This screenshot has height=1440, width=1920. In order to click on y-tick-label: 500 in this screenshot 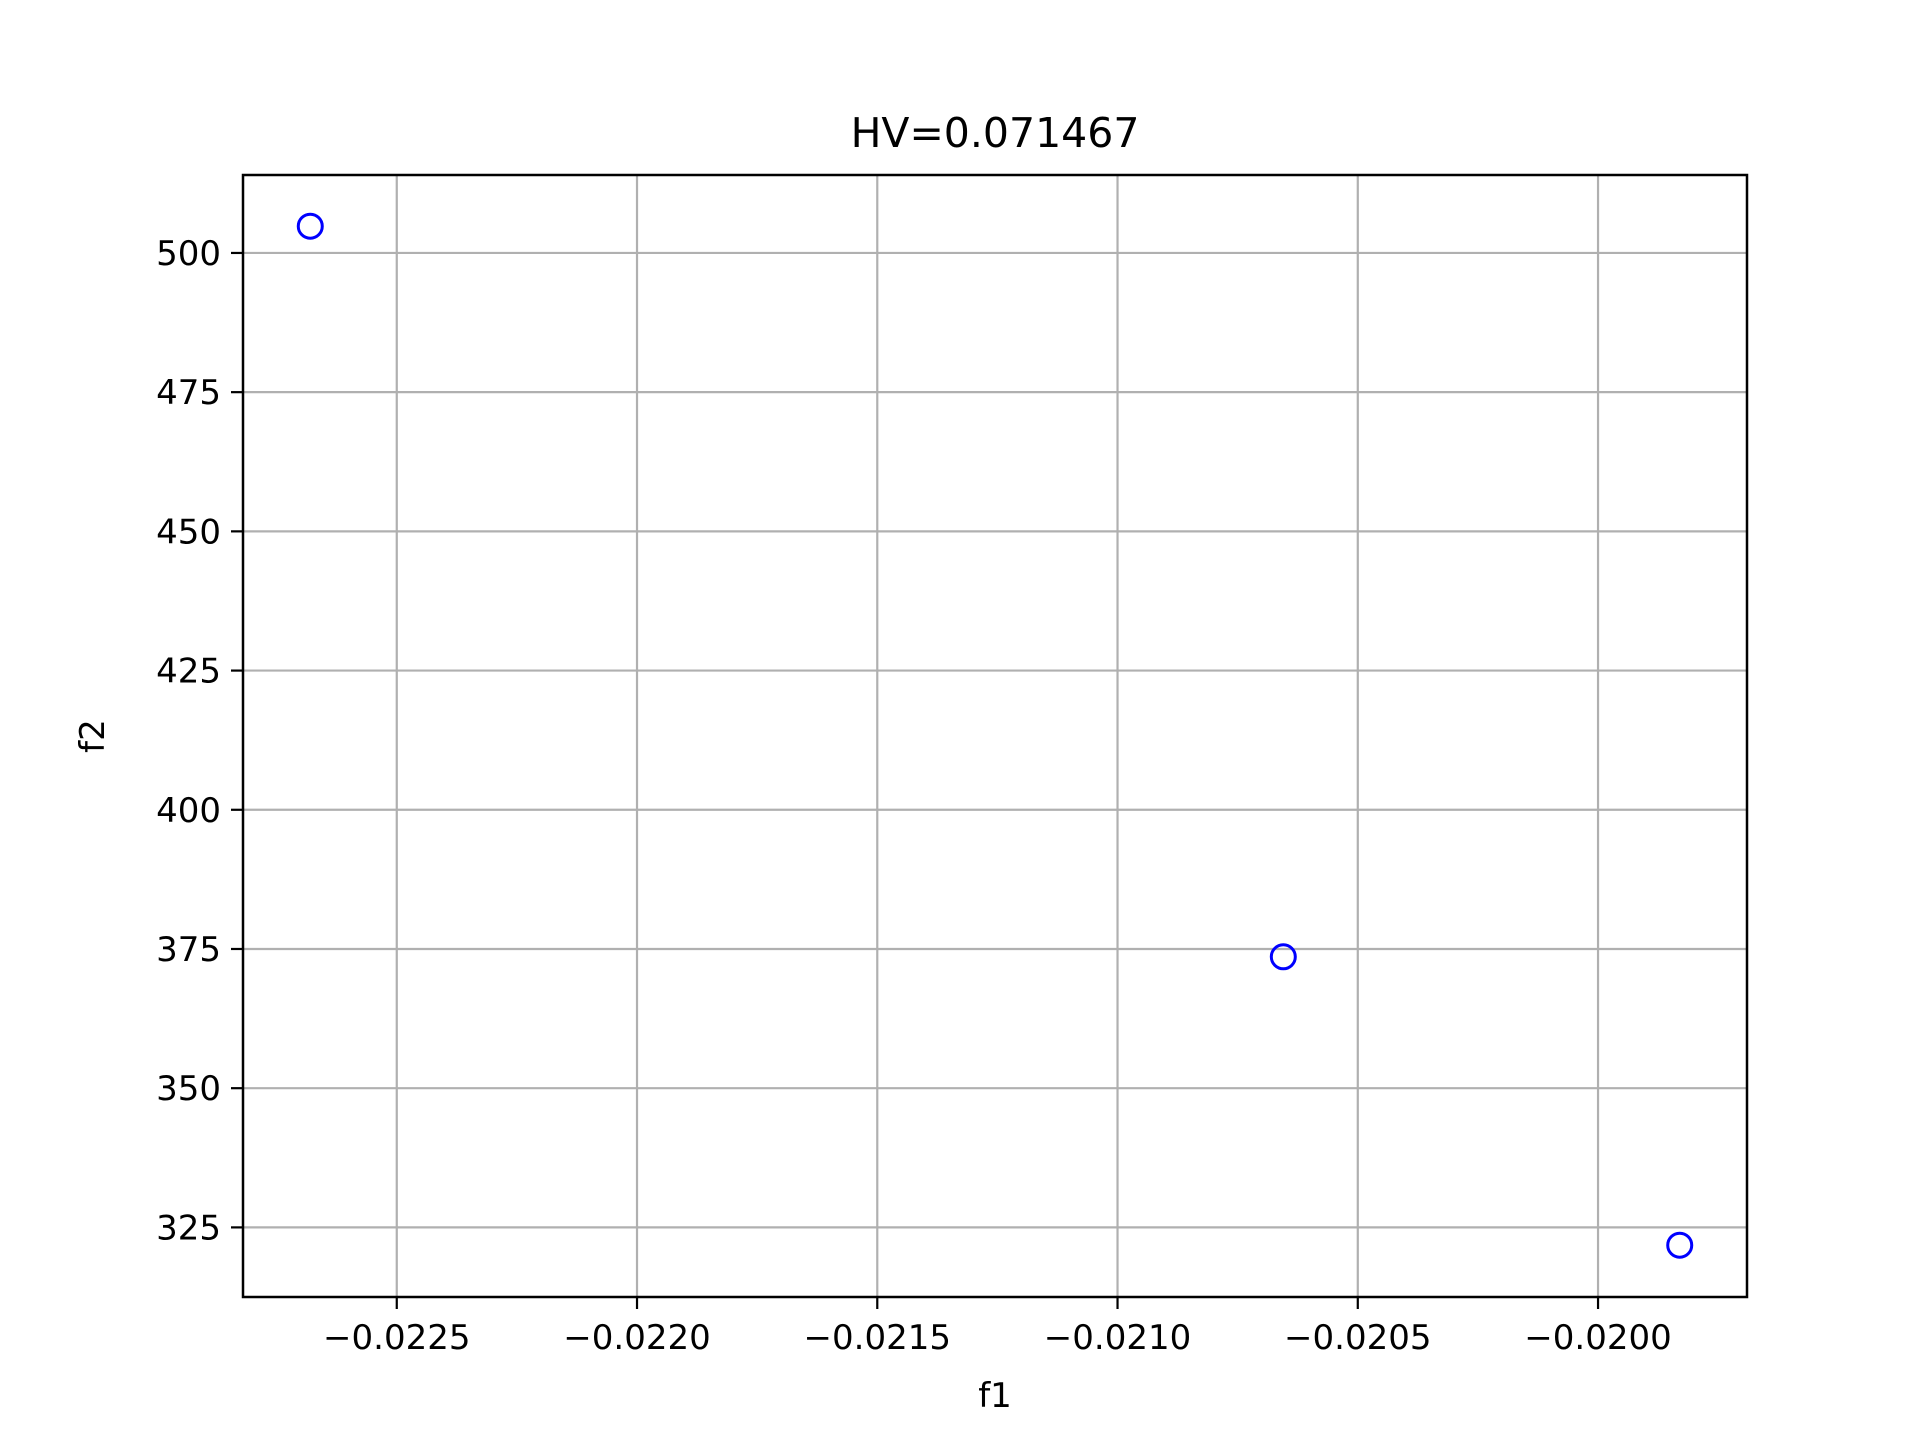, I will do `click(188, 254)`.